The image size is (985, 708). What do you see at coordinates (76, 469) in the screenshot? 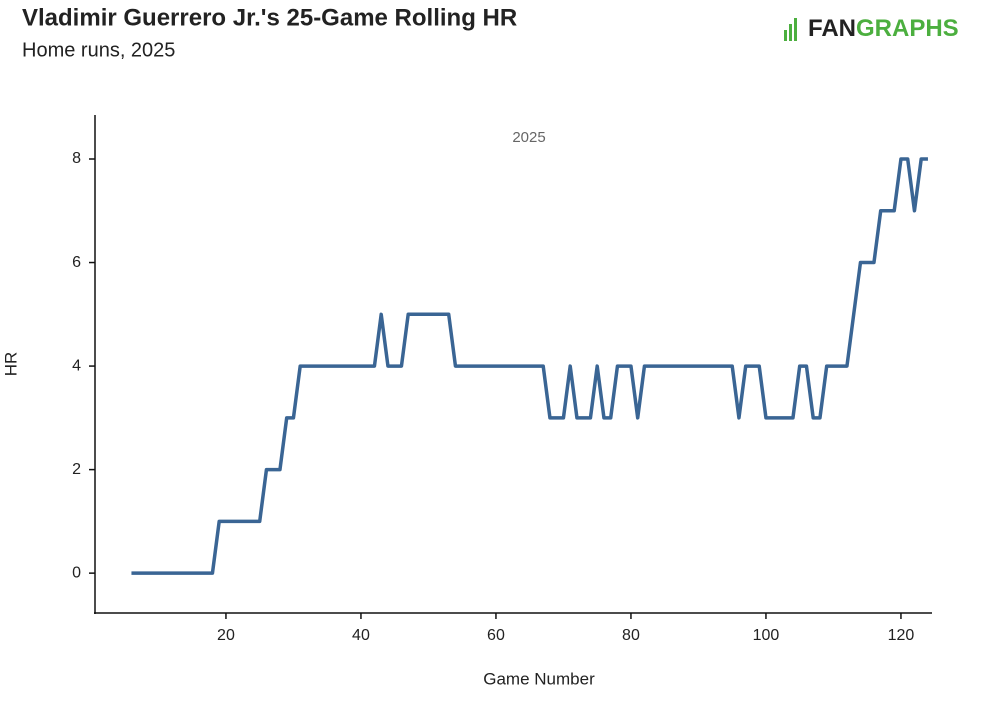
I see `y-tick-label: 2` at bounding box center [76, 469].